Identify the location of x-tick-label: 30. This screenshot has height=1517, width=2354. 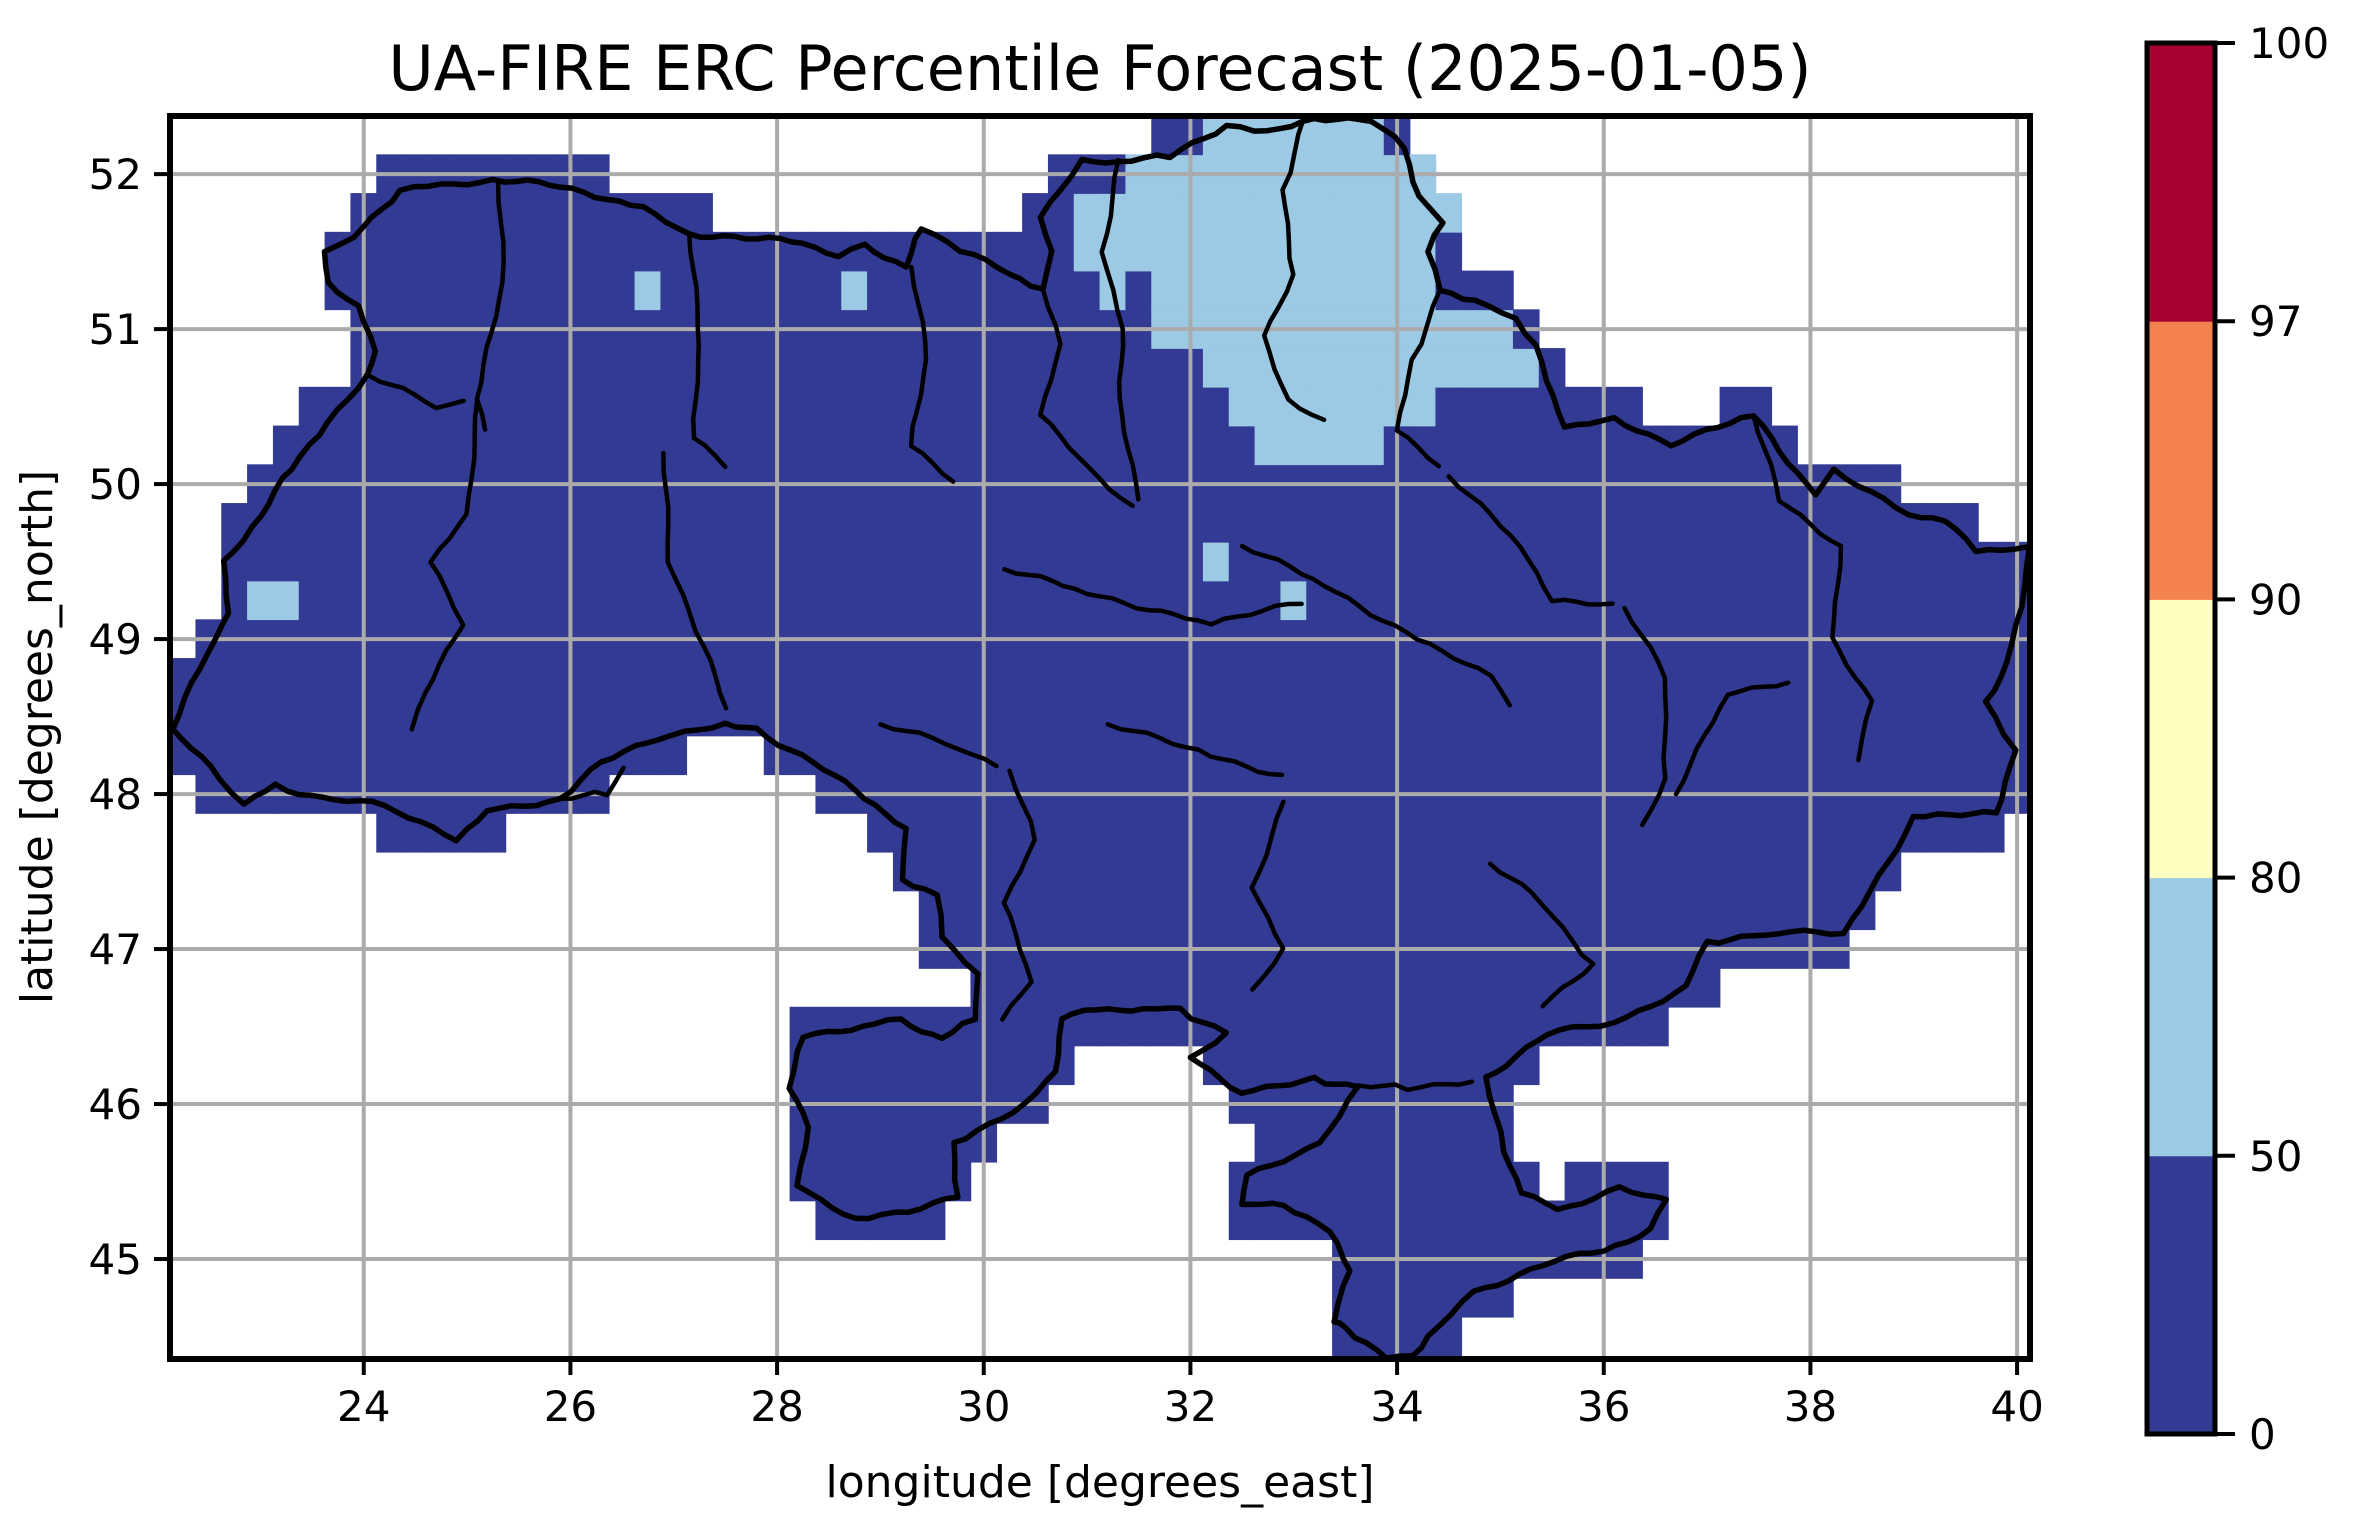
(983, 1406).